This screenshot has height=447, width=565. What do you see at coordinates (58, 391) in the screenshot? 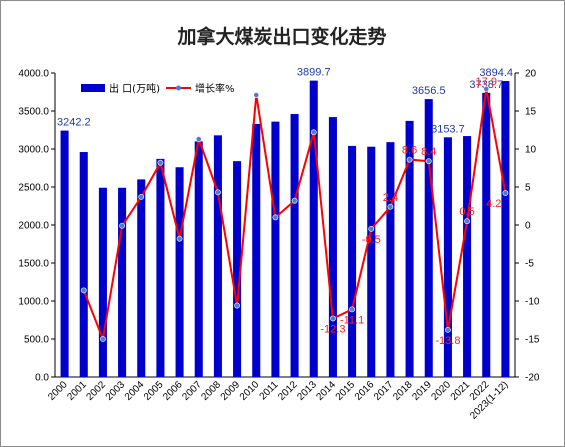
I see `x-tick-label: 2000` at bounding box center [58, 391].